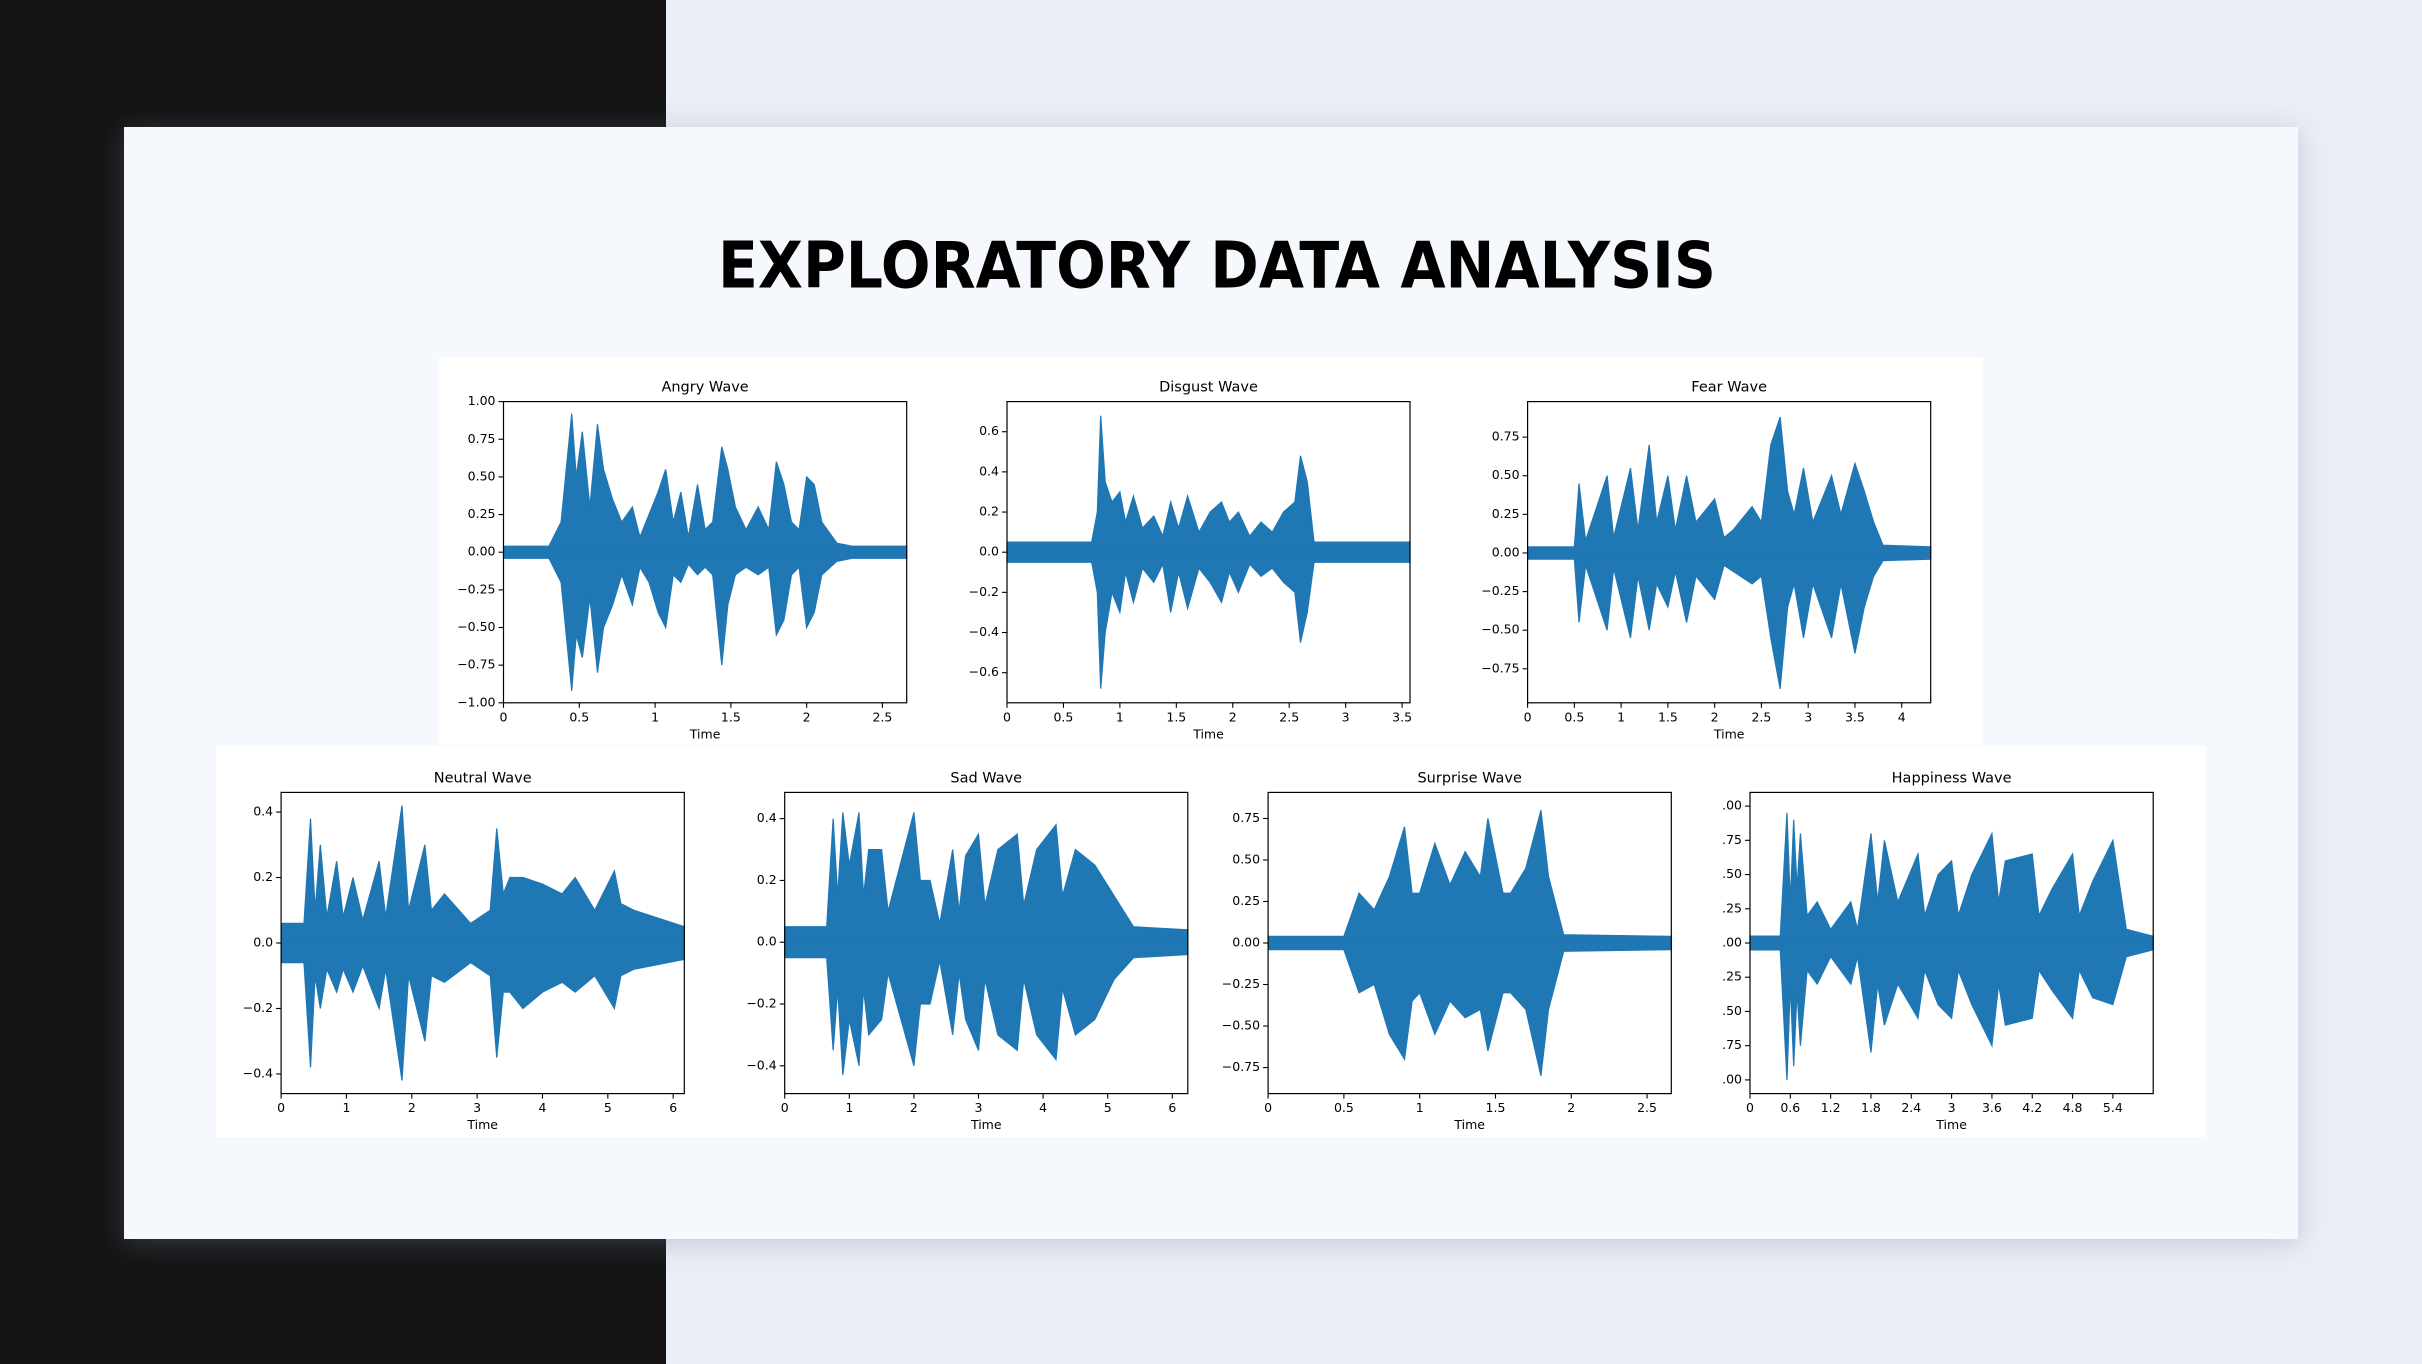  What do you see at coordinates (2113, 1107) in the screenshot?
I see `x-tick-label: 5.4` at bounding box center [2113, 1107].